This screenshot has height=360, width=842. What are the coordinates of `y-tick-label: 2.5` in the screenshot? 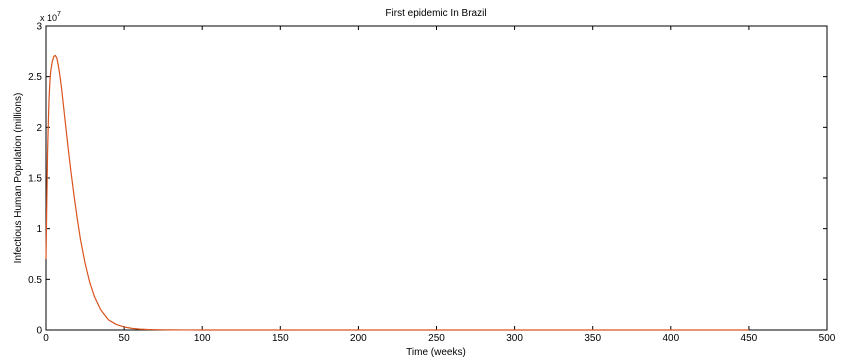 It's located at (35, 77).